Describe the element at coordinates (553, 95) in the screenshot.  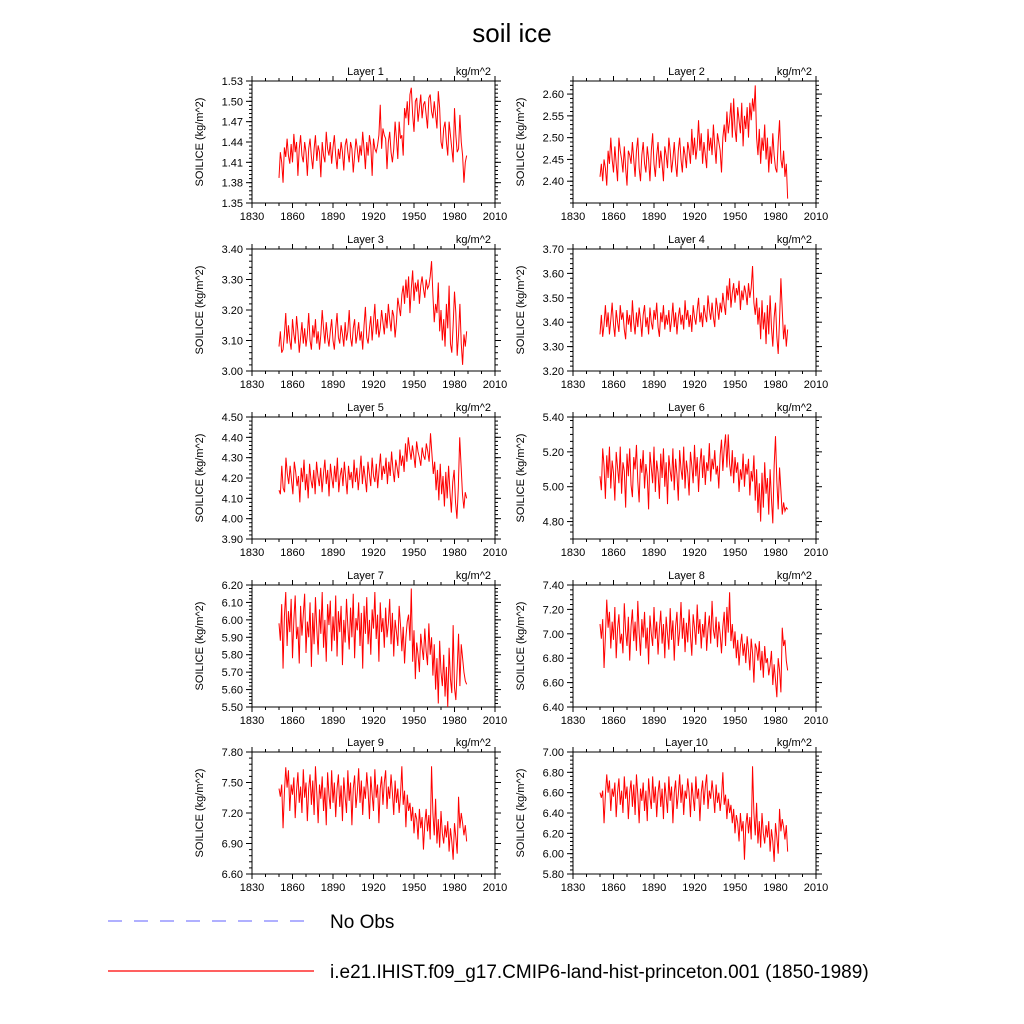
I see `y-tick-label: 2.60` at that location.